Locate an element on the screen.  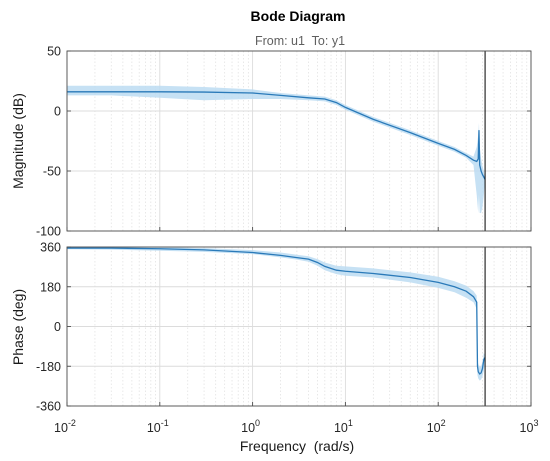
x-tick-label: 10⁻² is located at coordinates (65, 426).